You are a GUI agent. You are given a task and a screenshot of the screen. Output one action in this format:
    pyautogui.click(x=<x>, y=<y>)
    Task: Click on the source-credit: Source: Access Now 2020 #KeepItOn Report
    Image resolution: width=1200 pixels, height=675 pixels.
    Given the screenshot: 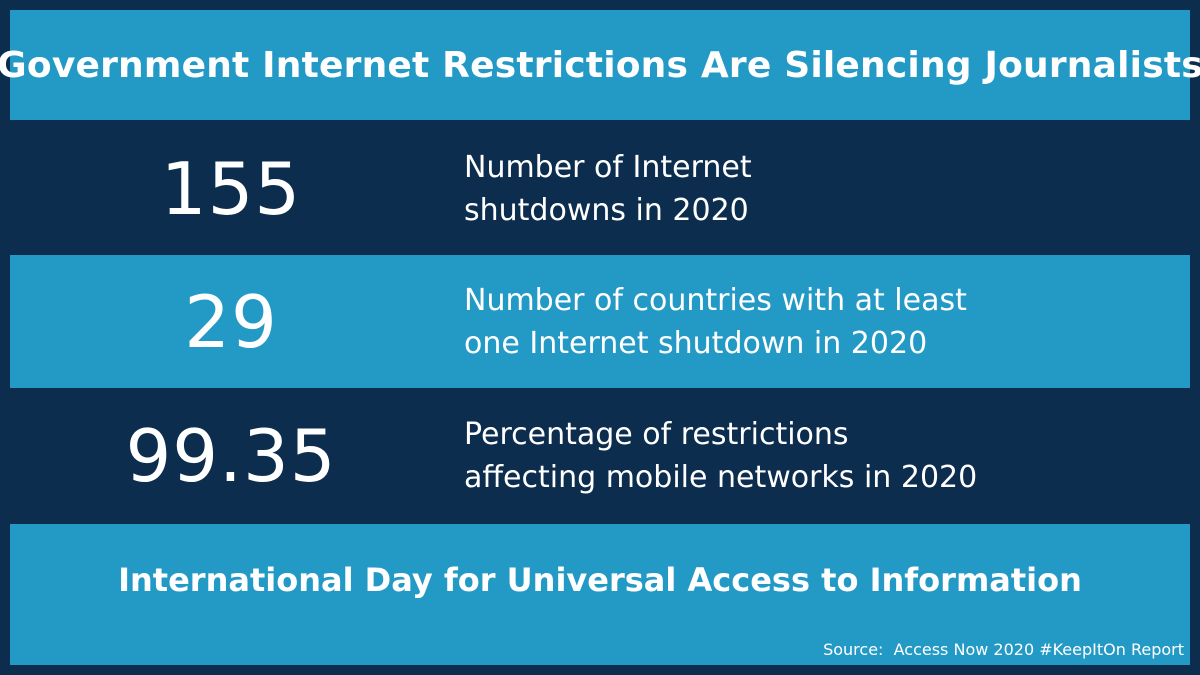 What is the action you would take?
    pyautogui.click(x=1003, y=649)
    